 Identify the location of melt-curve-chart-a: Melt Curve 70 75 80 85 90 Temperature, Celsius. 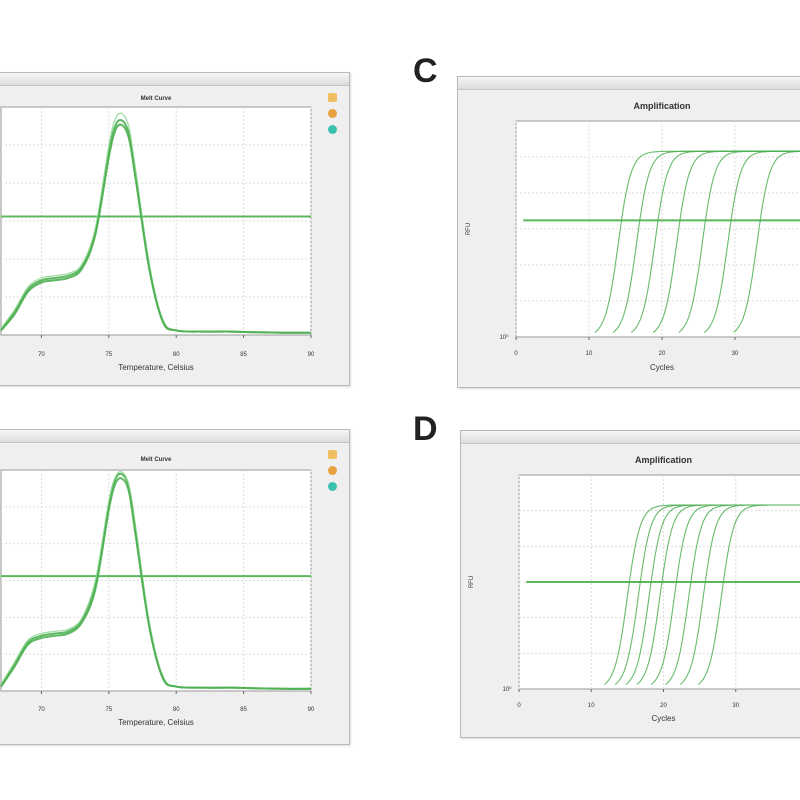
(157, 234).